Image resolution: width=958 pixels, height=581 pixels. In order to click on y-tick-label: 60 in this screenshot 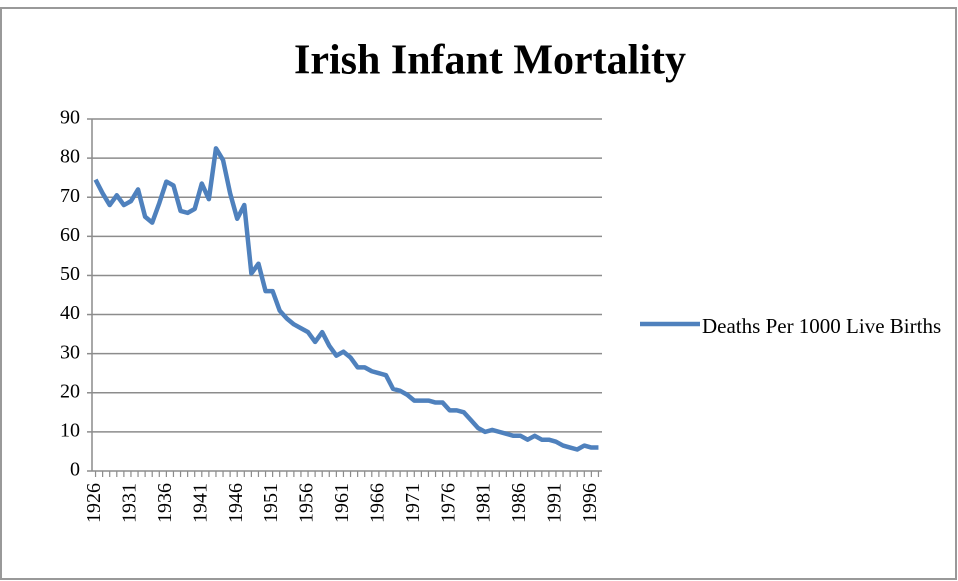, I will do `click(70, 235)`.